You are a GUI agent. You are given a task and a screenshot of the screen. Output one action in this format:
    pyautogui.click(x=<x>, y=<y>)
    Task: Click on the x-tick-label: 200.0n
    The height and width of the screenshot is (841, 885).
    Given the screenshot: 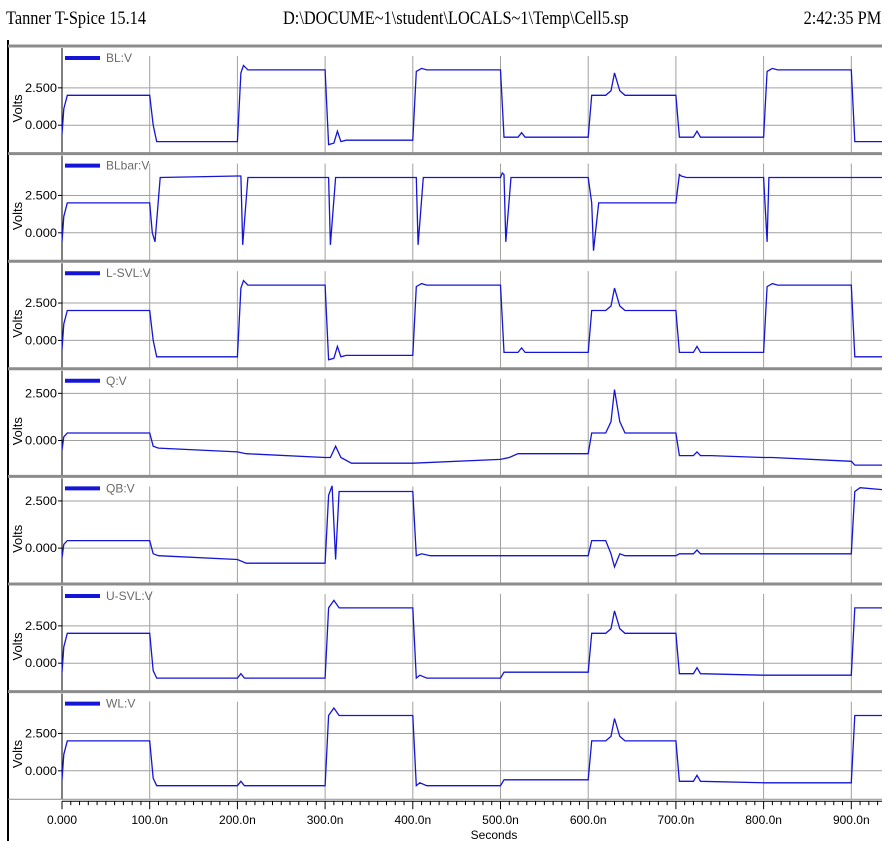 What is the action you would take?
    pyautogui.click(x=237, y=820)
    